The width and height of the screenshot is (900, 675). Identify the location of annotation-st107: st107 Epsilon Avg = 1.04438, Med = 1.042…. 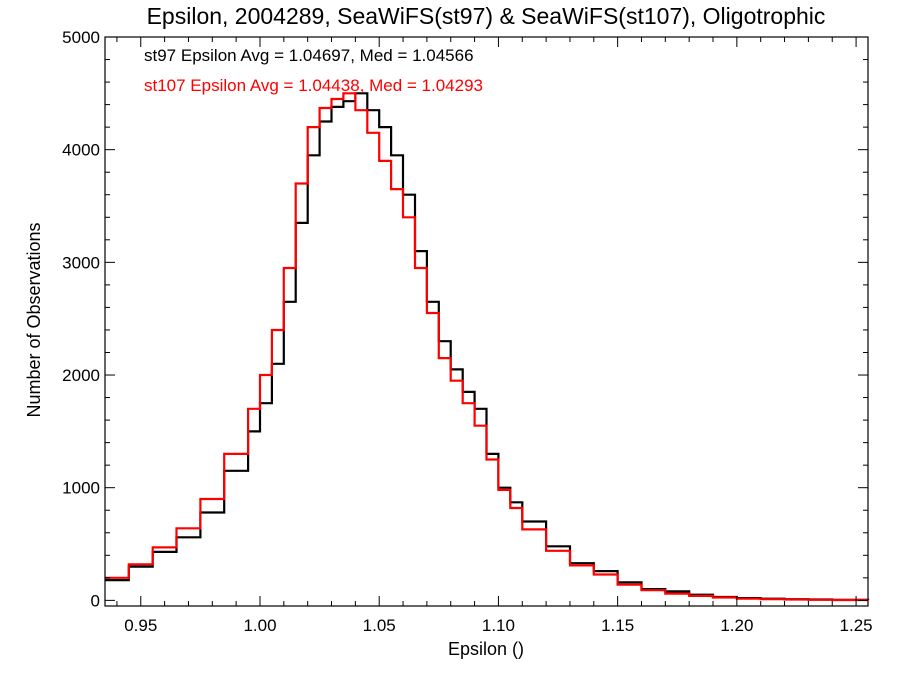
(313, 85).